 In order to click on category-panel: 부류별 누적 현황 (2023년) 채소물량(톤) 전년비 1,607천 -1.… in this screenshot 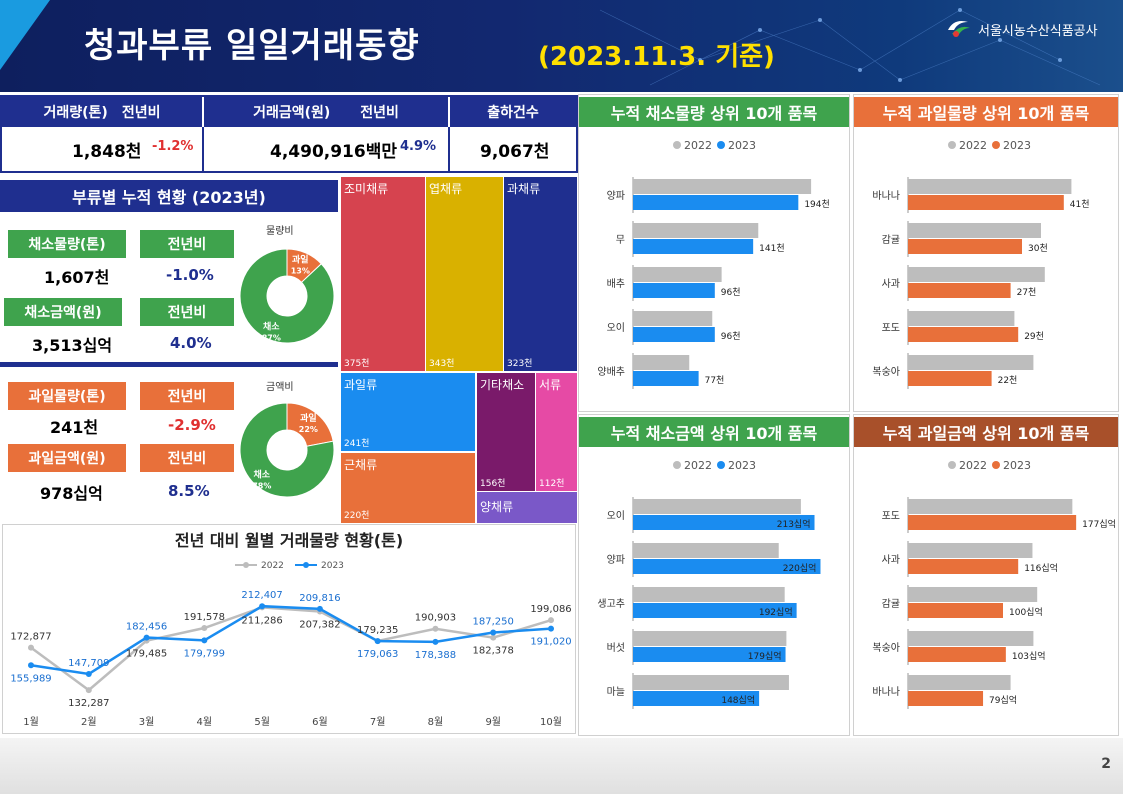, I will do `click(170, 350)`.